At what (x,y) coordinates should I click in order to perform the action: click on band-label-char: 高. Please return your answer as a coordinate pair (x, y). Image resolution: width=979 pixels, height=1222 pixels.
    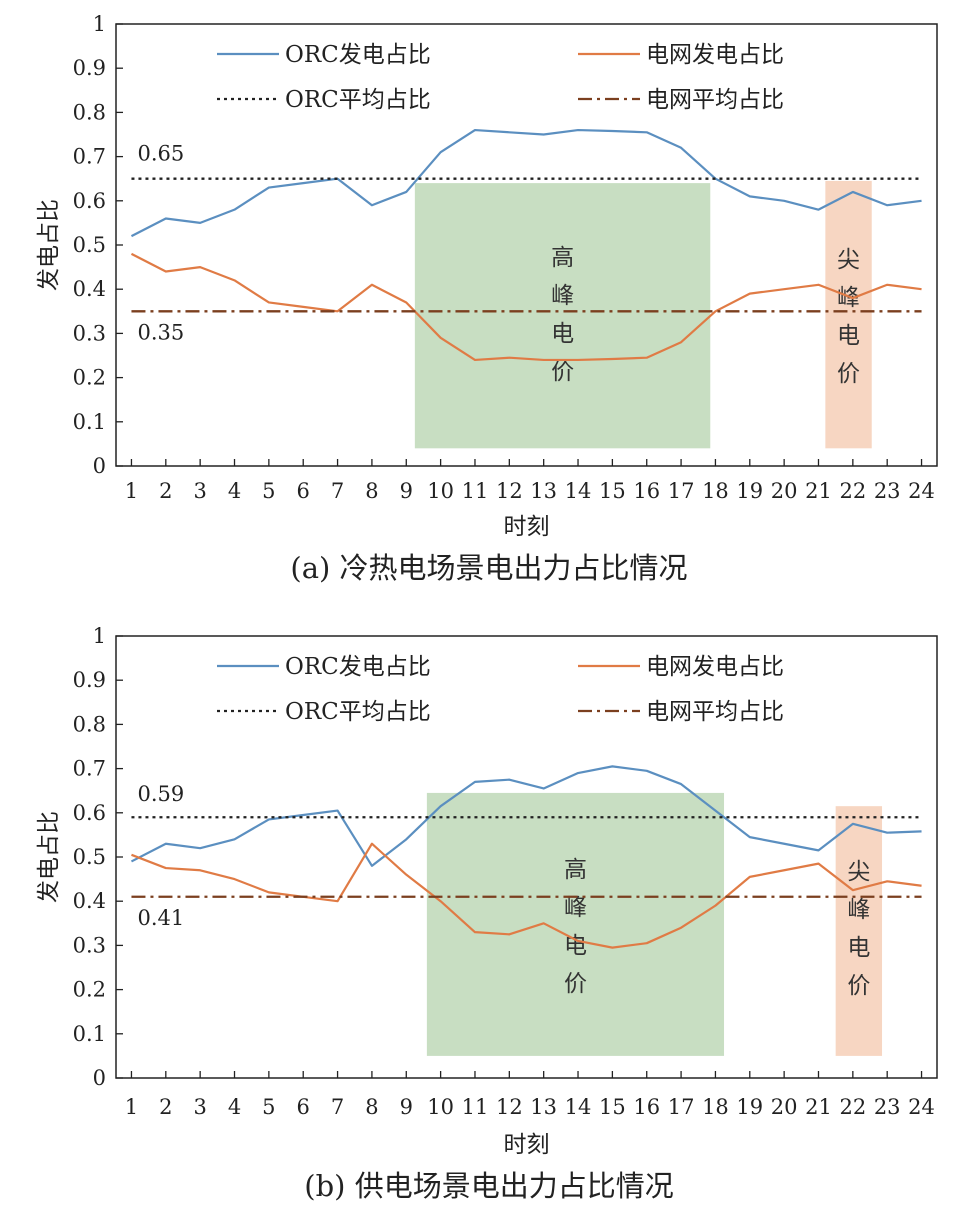
    Looking at the image, I should click on (575, 870).